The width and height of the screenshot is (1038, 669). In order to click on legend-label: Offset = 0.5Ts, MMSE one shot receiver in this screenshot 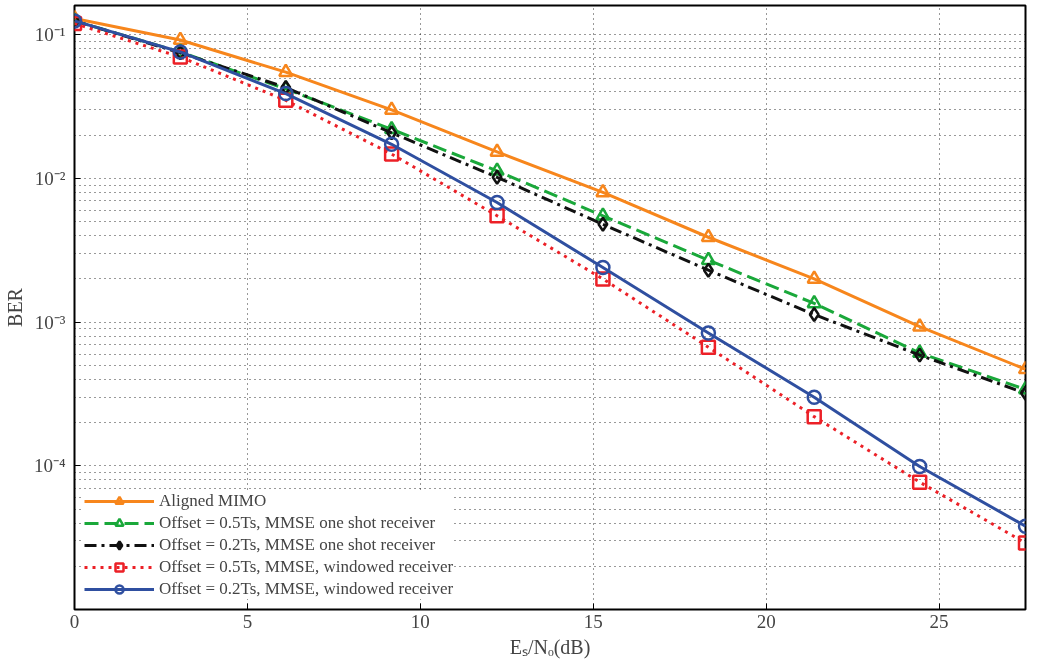, I will do `click(297, 523)`.